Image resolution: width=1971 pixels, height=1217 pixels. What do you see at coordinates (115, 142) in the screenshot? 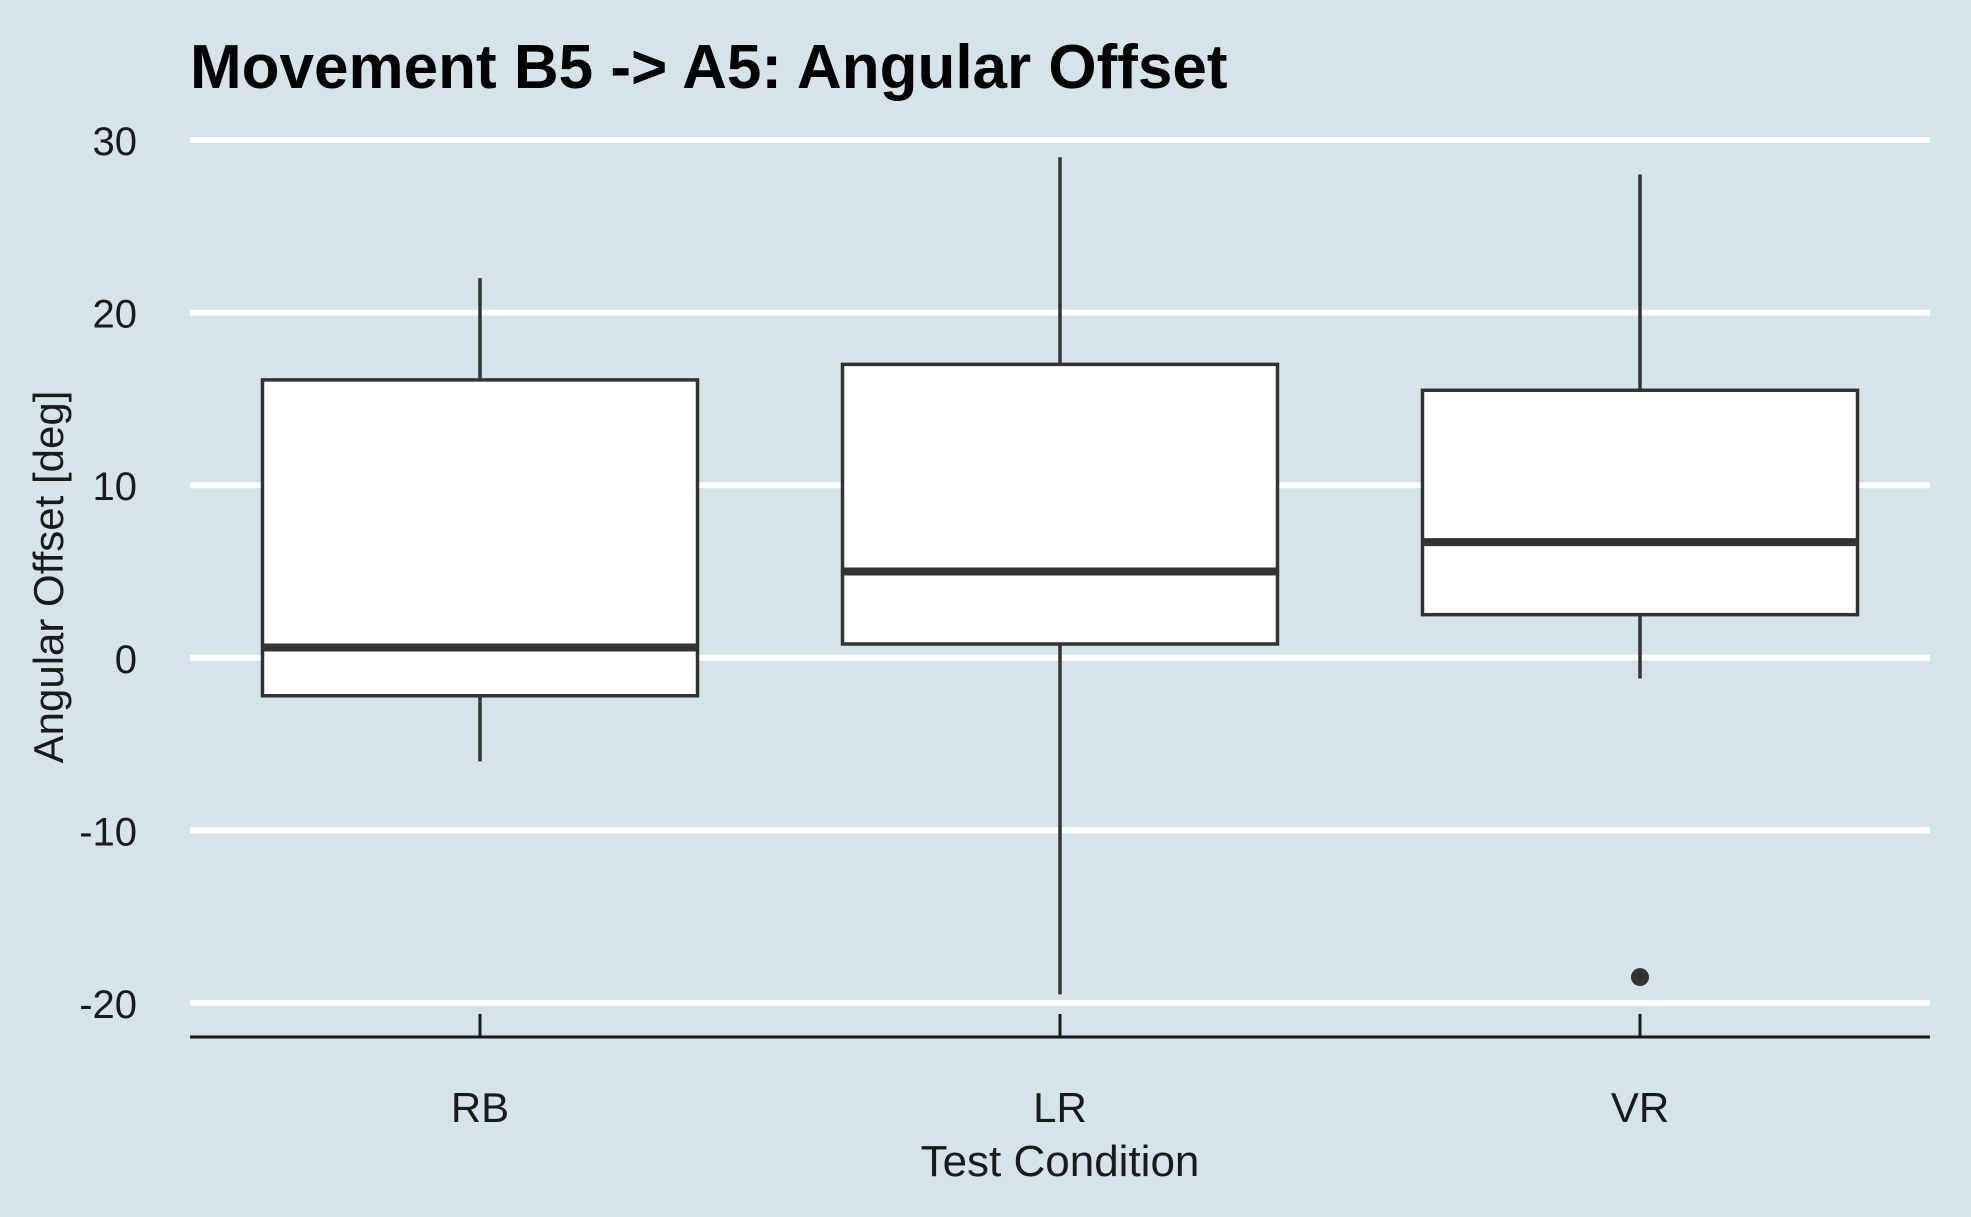
I see `y-tick-label: 30` at bounding box center [115, 142].